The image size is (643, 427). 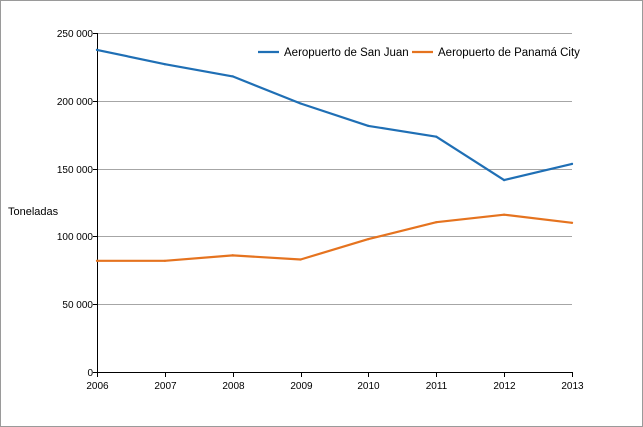 What do you see at coordinates (504, 386) in the screenshot?
I see `x-tick-label: 2012` at bounding box center [504, 386].